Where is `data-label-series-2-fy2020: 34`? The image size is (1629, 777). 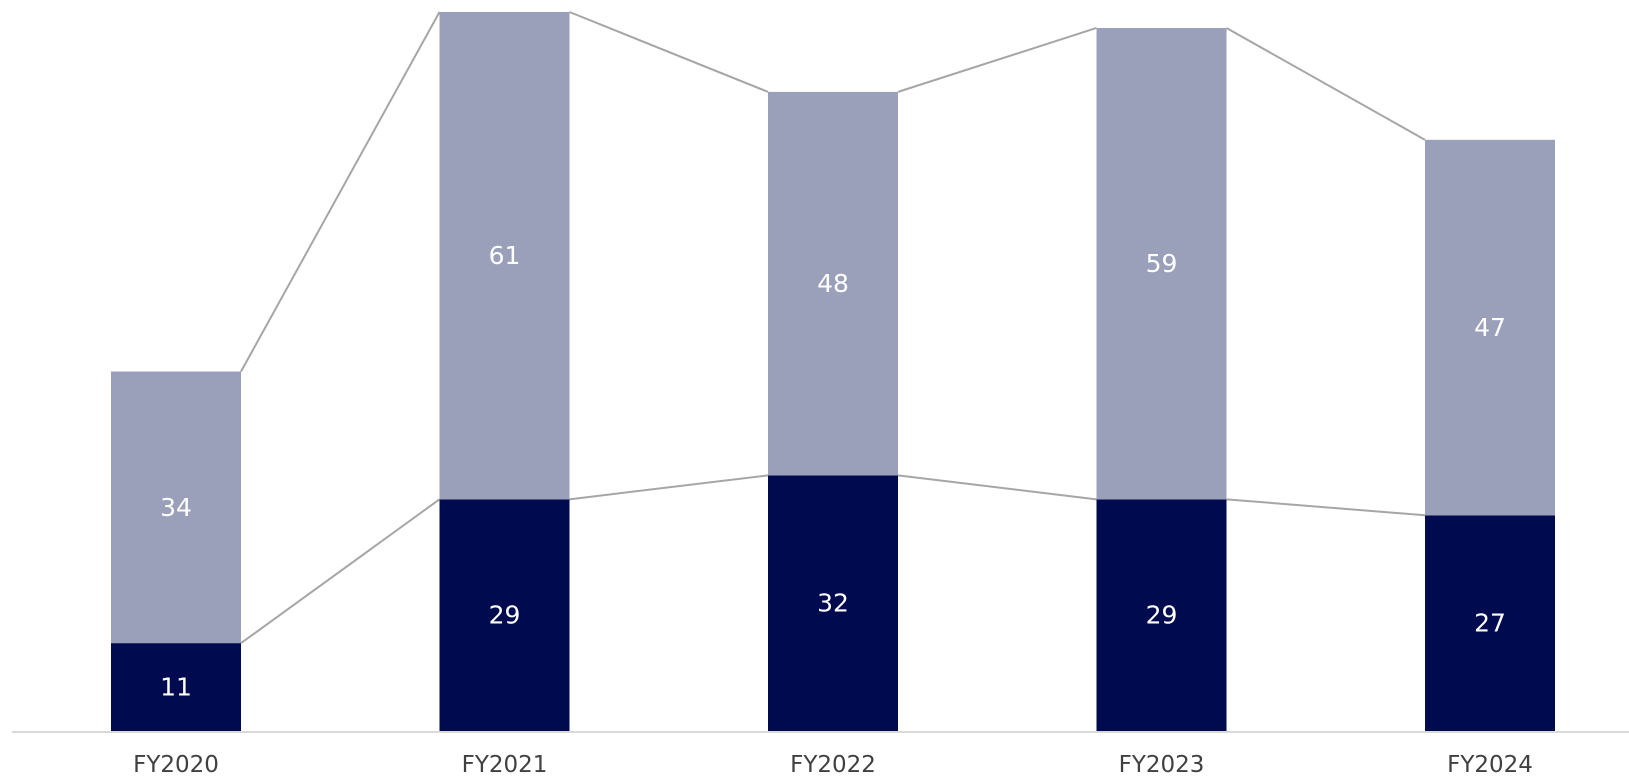
data-label-series-2-fy2020: 34 is located at coordinates (176, 507).